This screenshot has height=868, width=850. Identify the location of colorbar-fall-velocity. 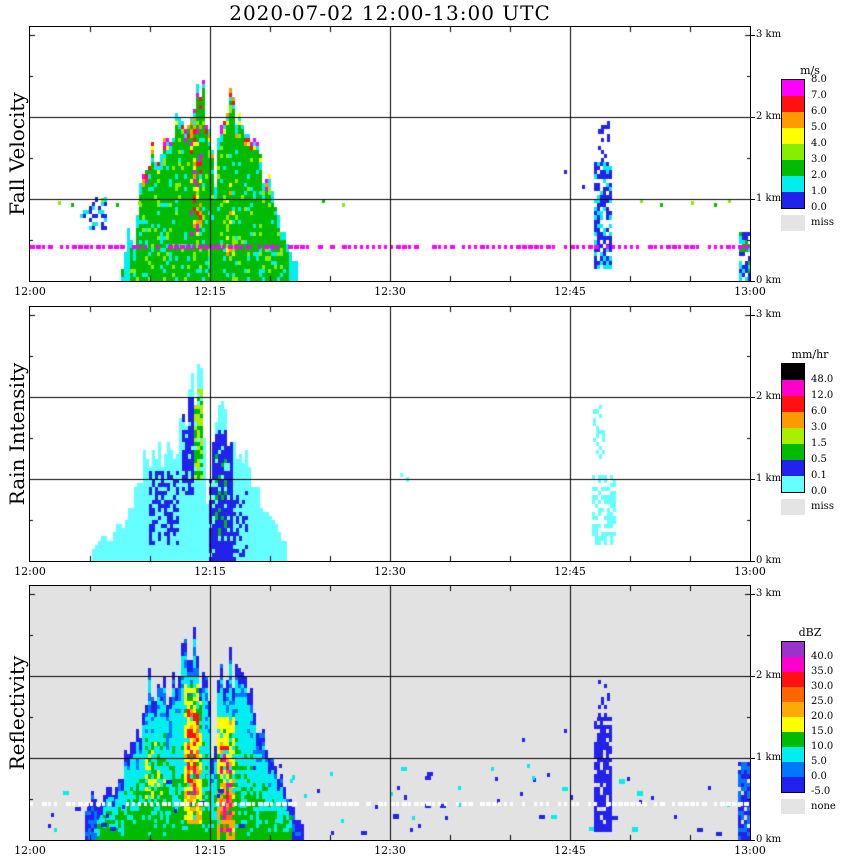
(793, 144).